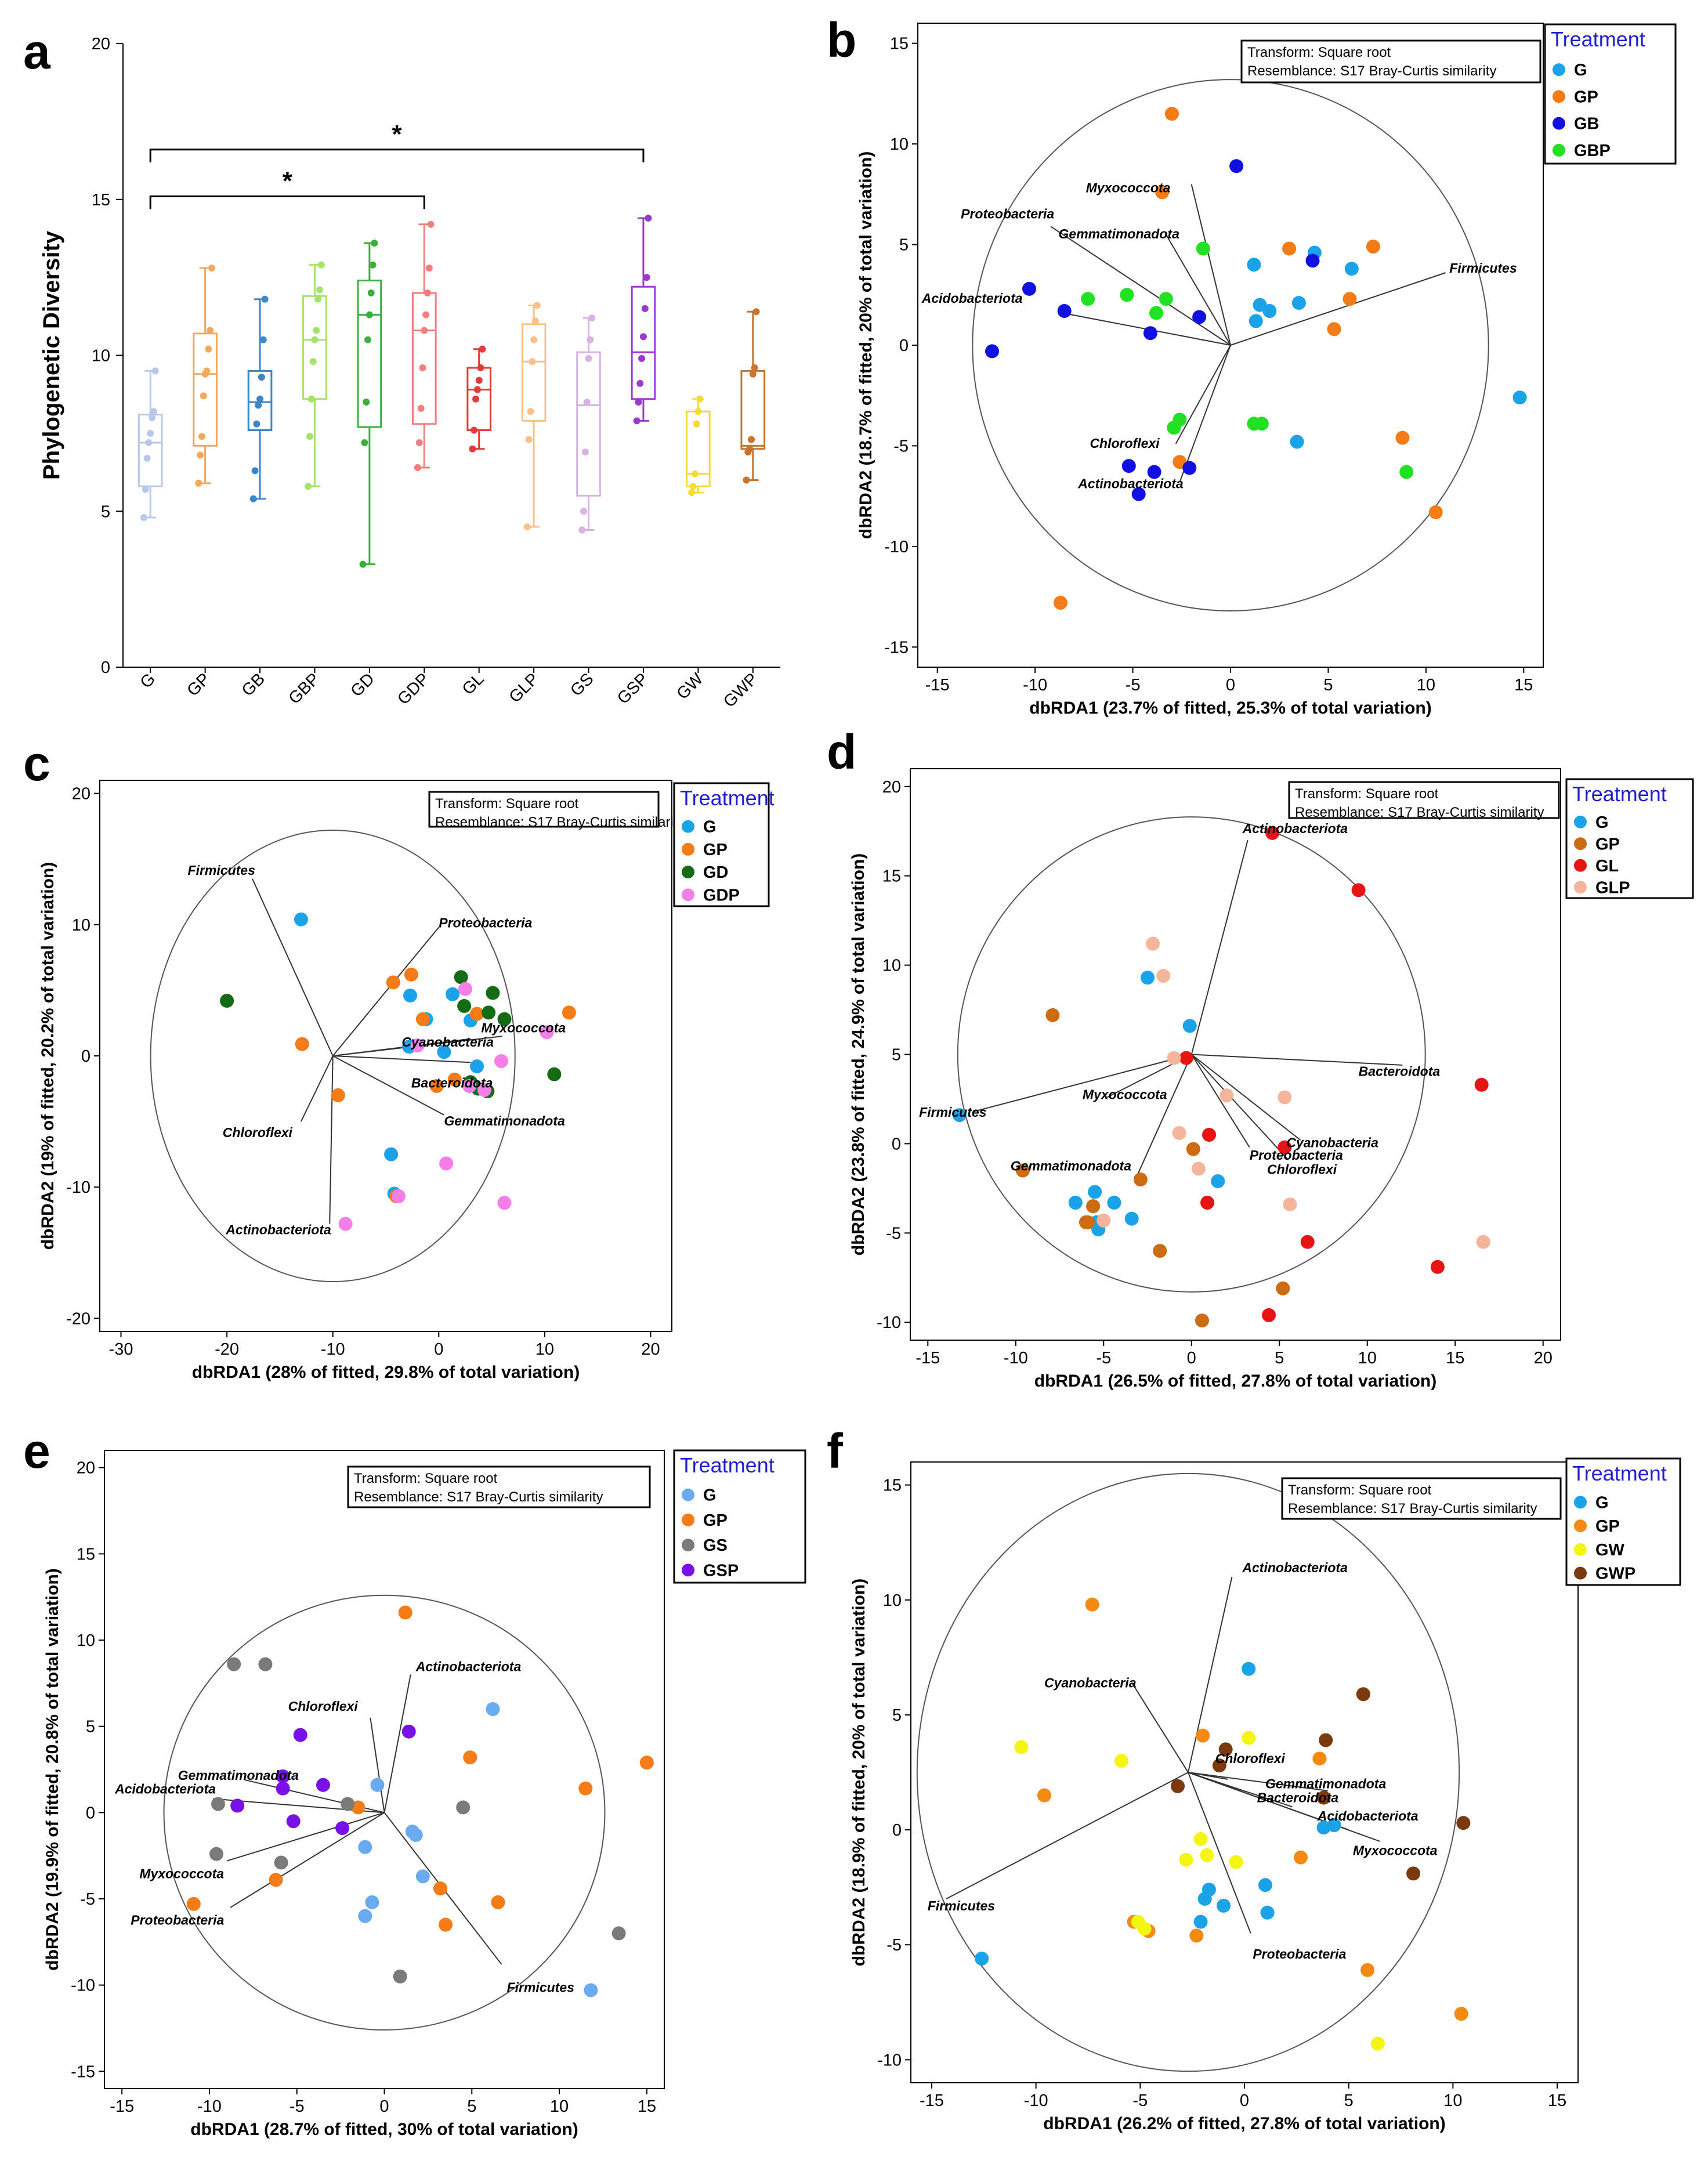 Image resolution: width=1708 pixels, height=2175 pixels. What do you see at coordinates (1138, 1922) in the screenshot?
I see `data-point-GW` at bounding box center [1138, 1922].